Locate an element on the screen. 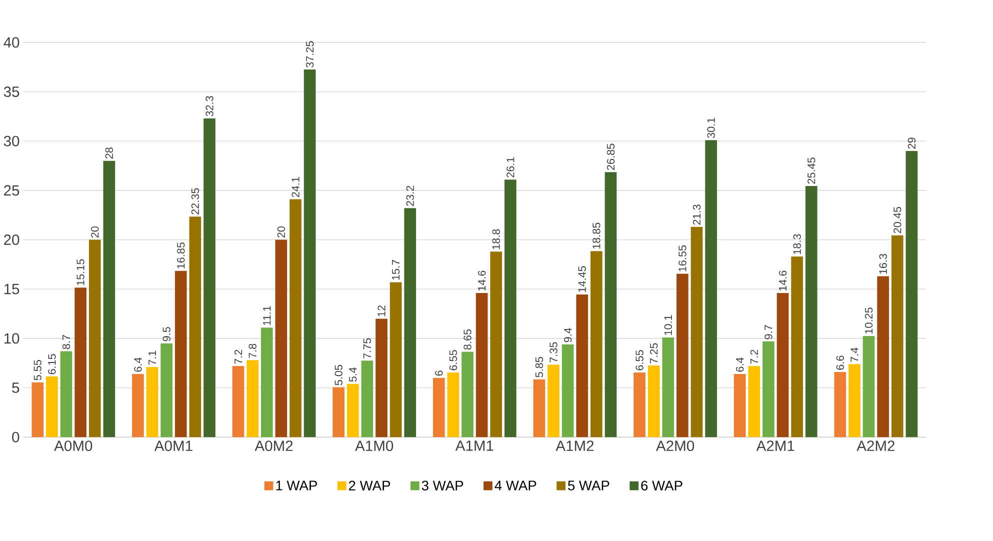 The height and width of the screenshot is (541, 993). legend-label: 4 WAP is located at coordinates (515, 485).